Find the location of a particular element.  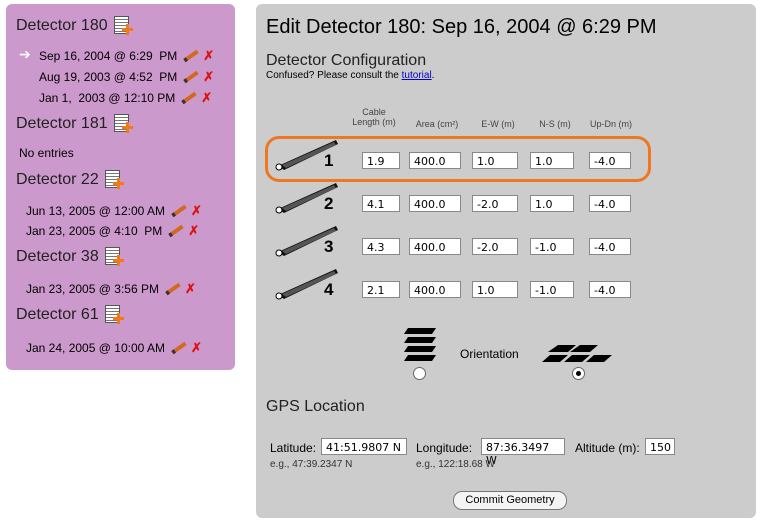

row-2-ns-input: 1.0 is located at coordinates (552, 203).